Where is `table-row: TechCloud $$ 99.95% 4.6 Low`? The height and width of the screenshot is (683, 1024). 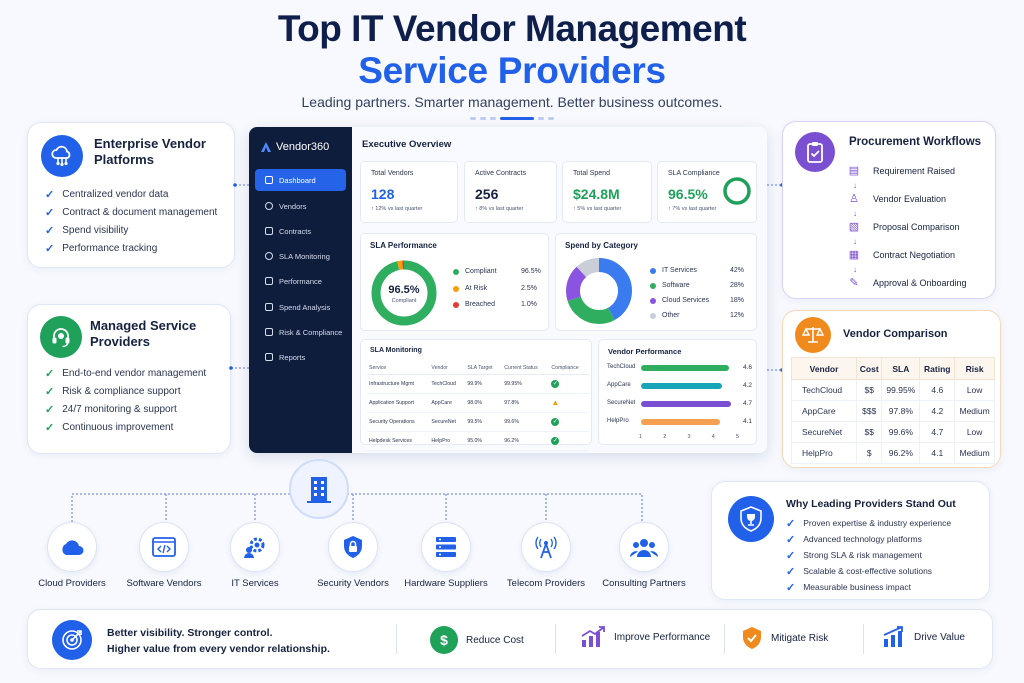
table-row: TechCloud $$ 99.95% 4.6 Low is located at coordinates (892, 390).